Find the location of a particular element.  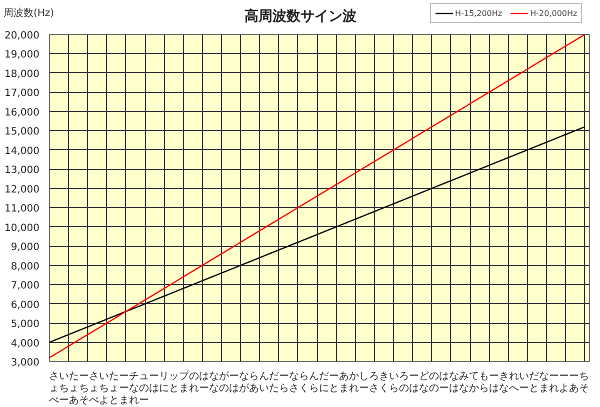

y-tick-label: 8,000 is located at coordinates (25, 266).